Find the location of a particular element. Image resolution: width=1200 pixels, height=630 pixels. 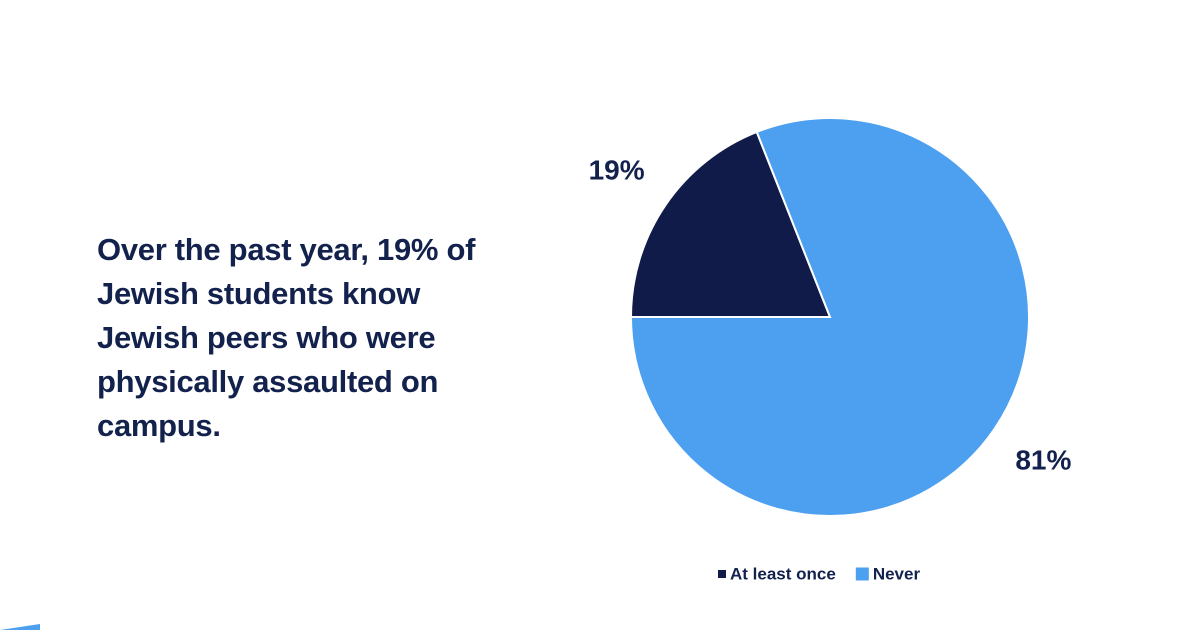

legend-label: At least once is located at coordinates (783, 573).